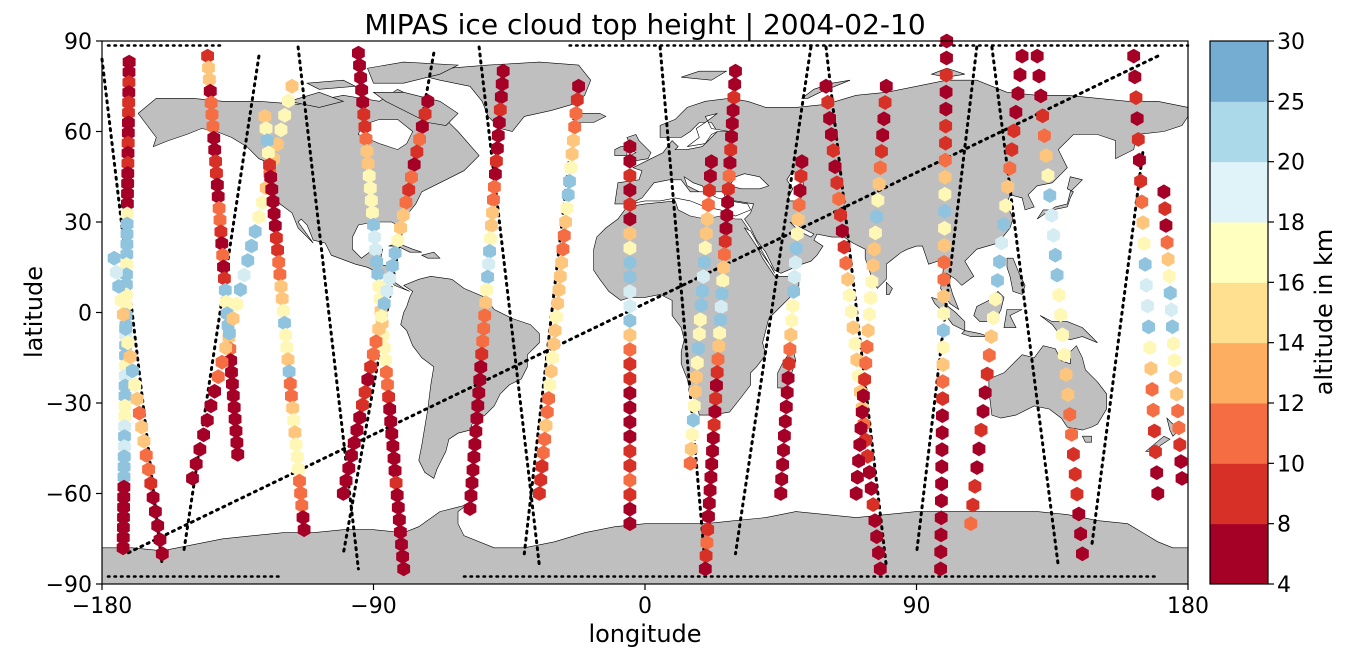 The width and height of the screenshot is (1345, 657). What do you see at coordinates (645, 606) in the screenshot?
I see `x-tick-label: 0` at bounding box center [645, 606].